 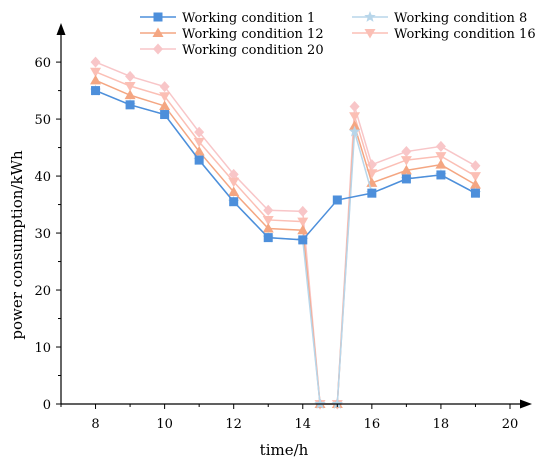 I want to click on y-tick-label: 40, so click(x=42, y=177).